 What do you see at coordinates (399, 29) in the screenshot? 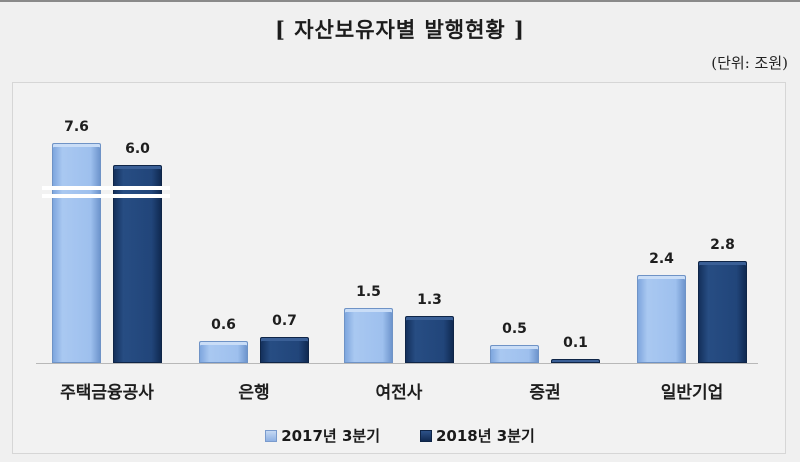
I see `chart-title: [ 자산보유자별 발행현황 ]` at bounding box center [399, 29].